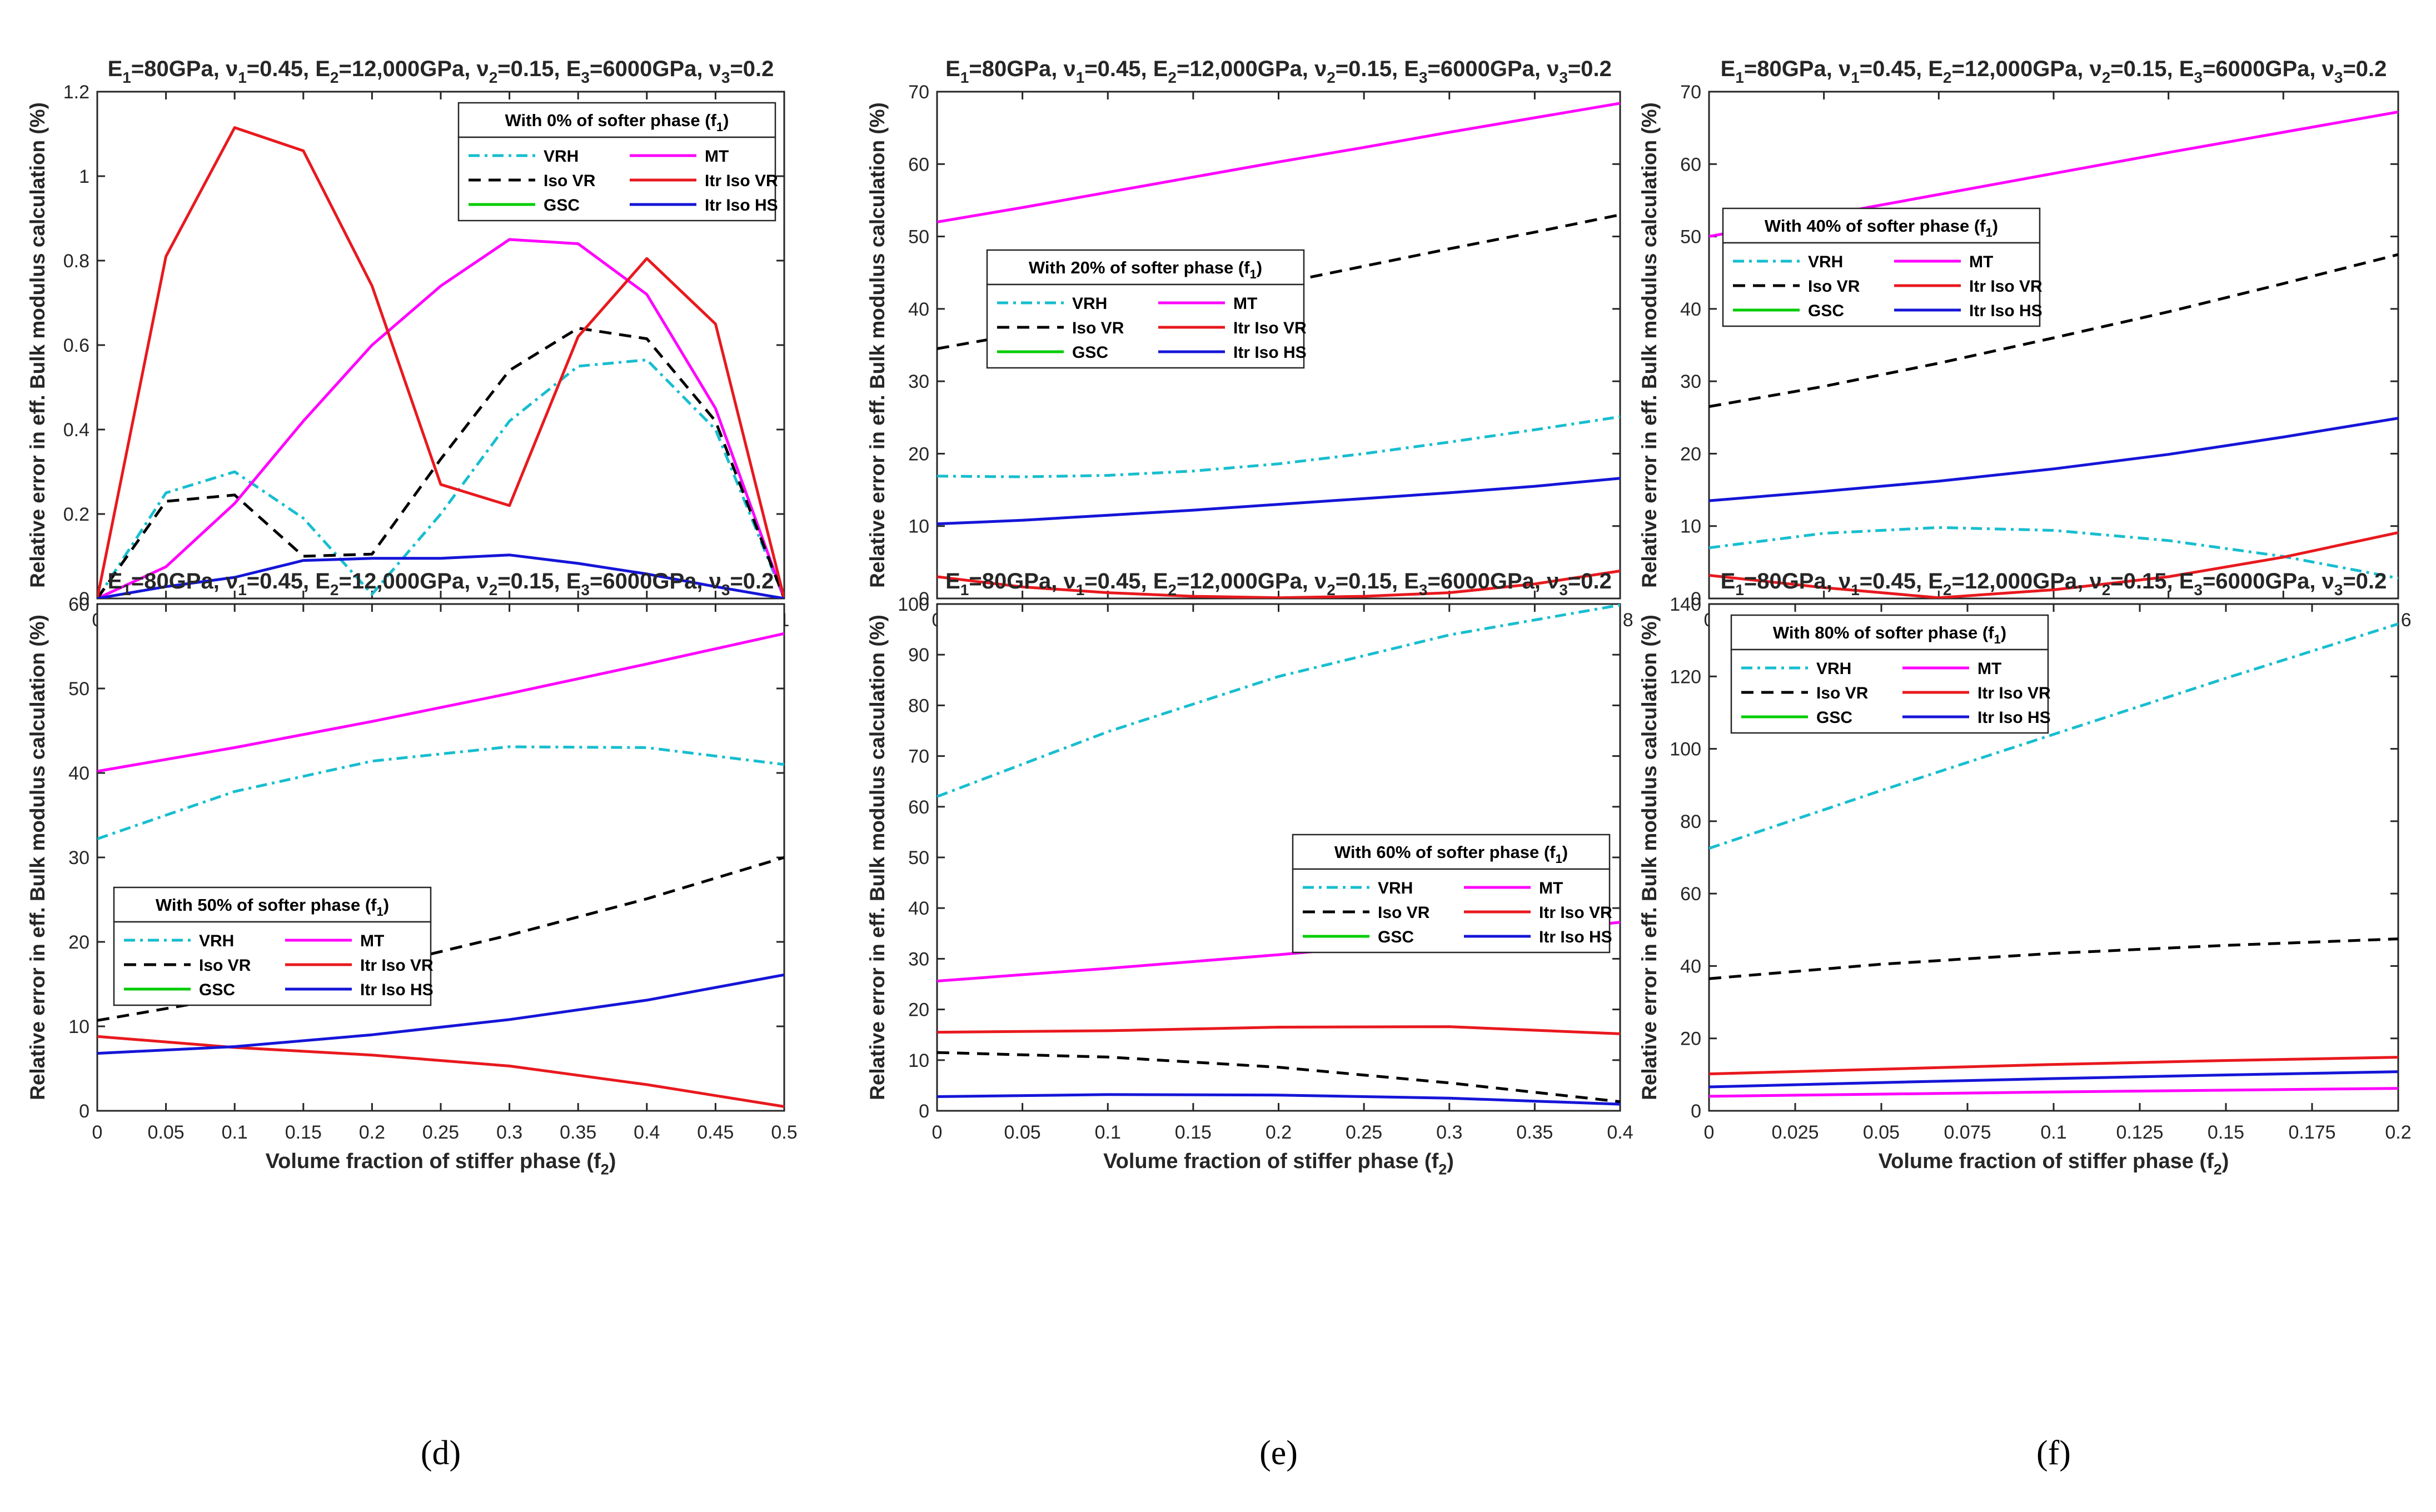  What do you see at coordinates (76, 92) in the screenshot?
I see `y-tick-label: 1.2` at bounding box center [76, 92].